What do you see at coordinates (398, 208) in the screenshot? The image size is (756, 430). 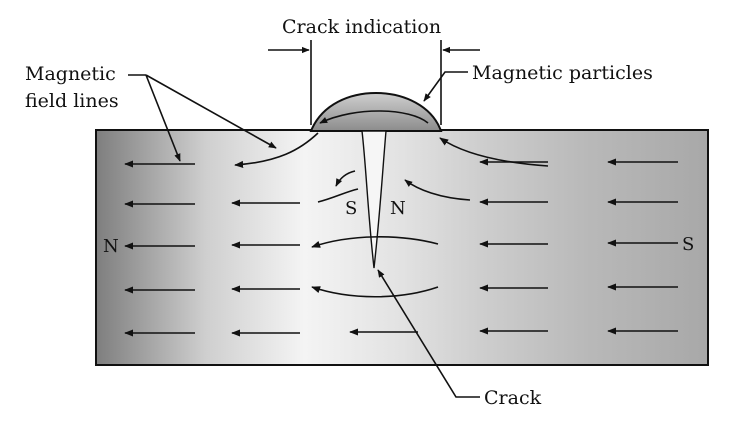 I see `crack-pole-n: N` at bounding box center [398, 208].